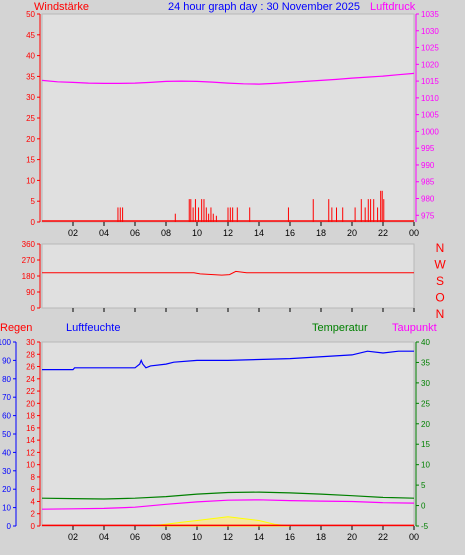 This screenshot has width=465, height=555. I want to click on rain-axis-tick-label: 4, so click(33, 501).